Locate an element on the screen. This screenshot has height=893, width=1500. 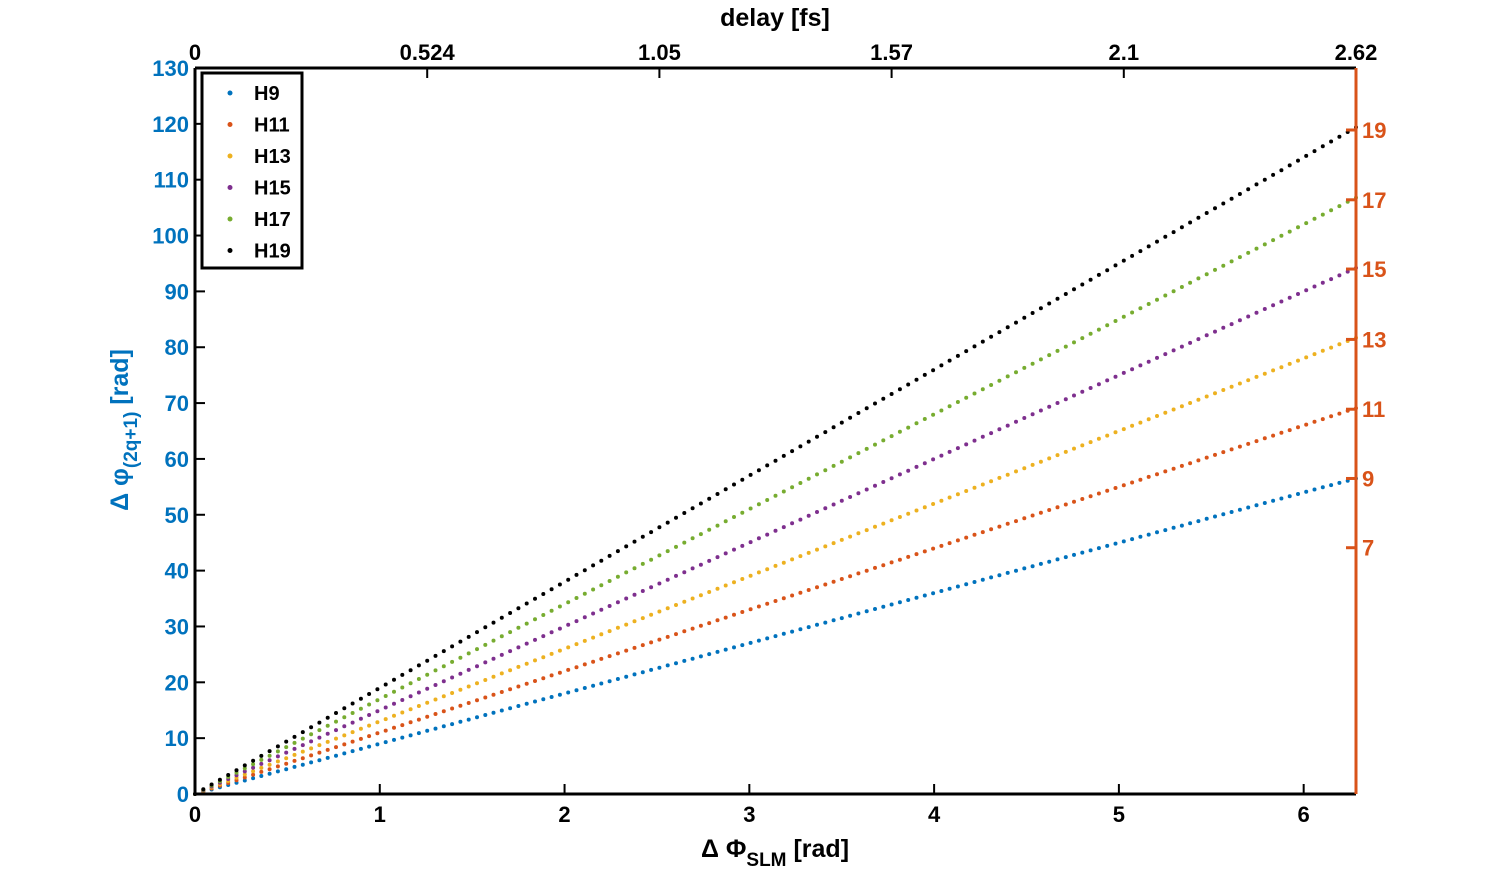
y-axis-ticks: 0 10 20 30 40 50 60 70 80 90 100 110 120 130 is located at coordinates (178, 431).